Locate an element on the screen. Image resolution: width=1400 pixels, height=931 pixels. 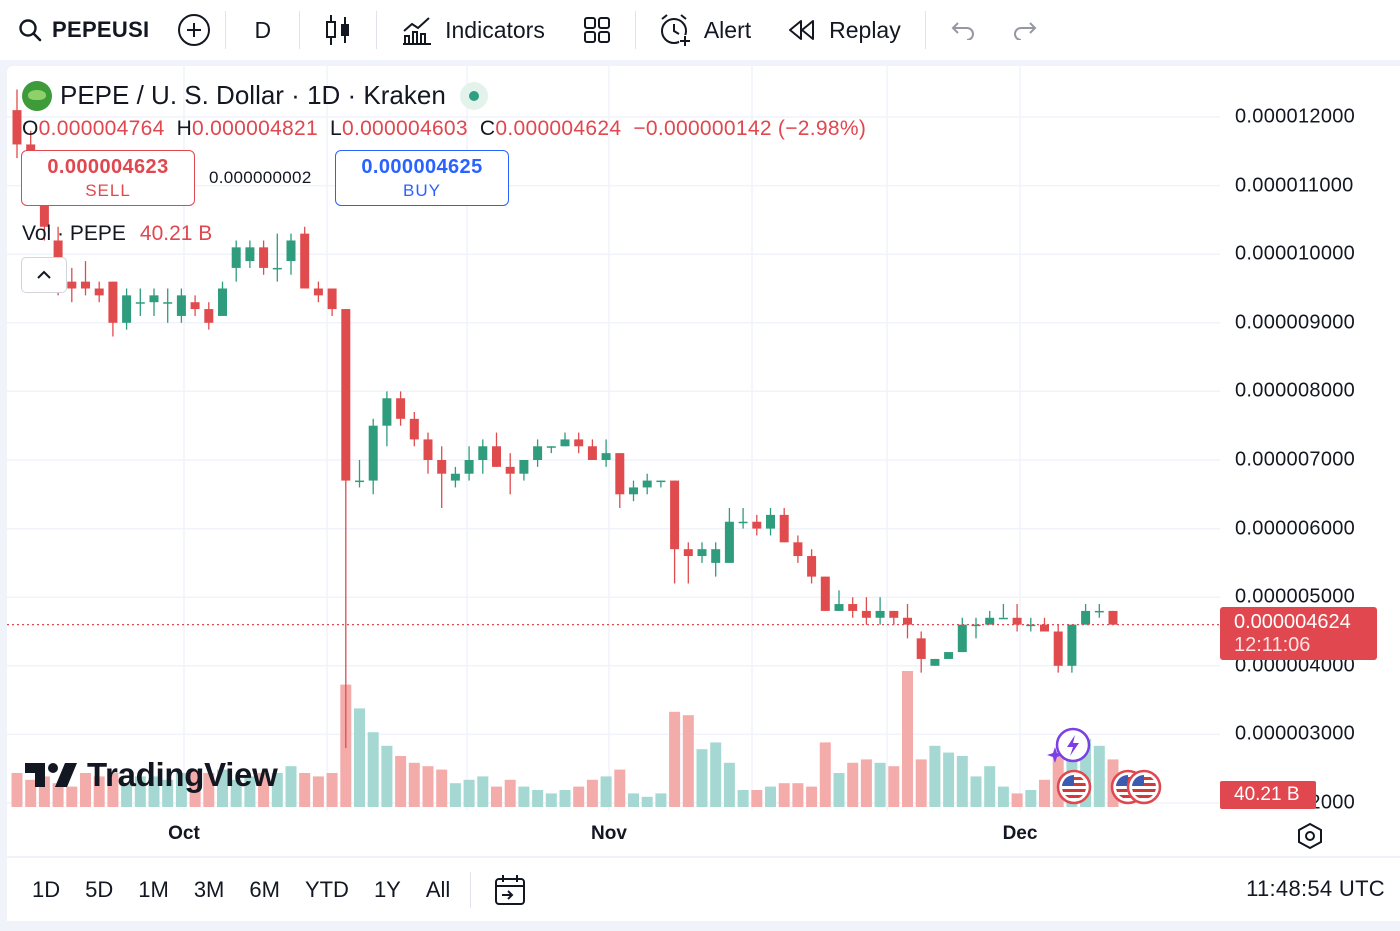
bar-countdown: 12:11:06 is located at coordinates (1272, 645).